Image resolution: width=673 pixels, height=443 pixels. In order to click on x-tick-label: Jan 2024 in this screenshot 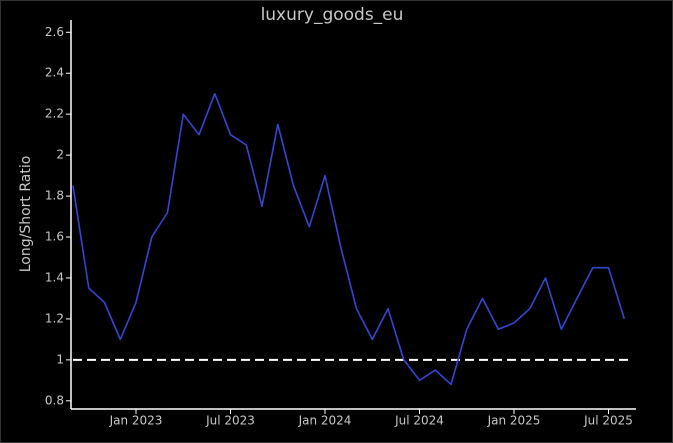, I will do `click(325, 421)`.